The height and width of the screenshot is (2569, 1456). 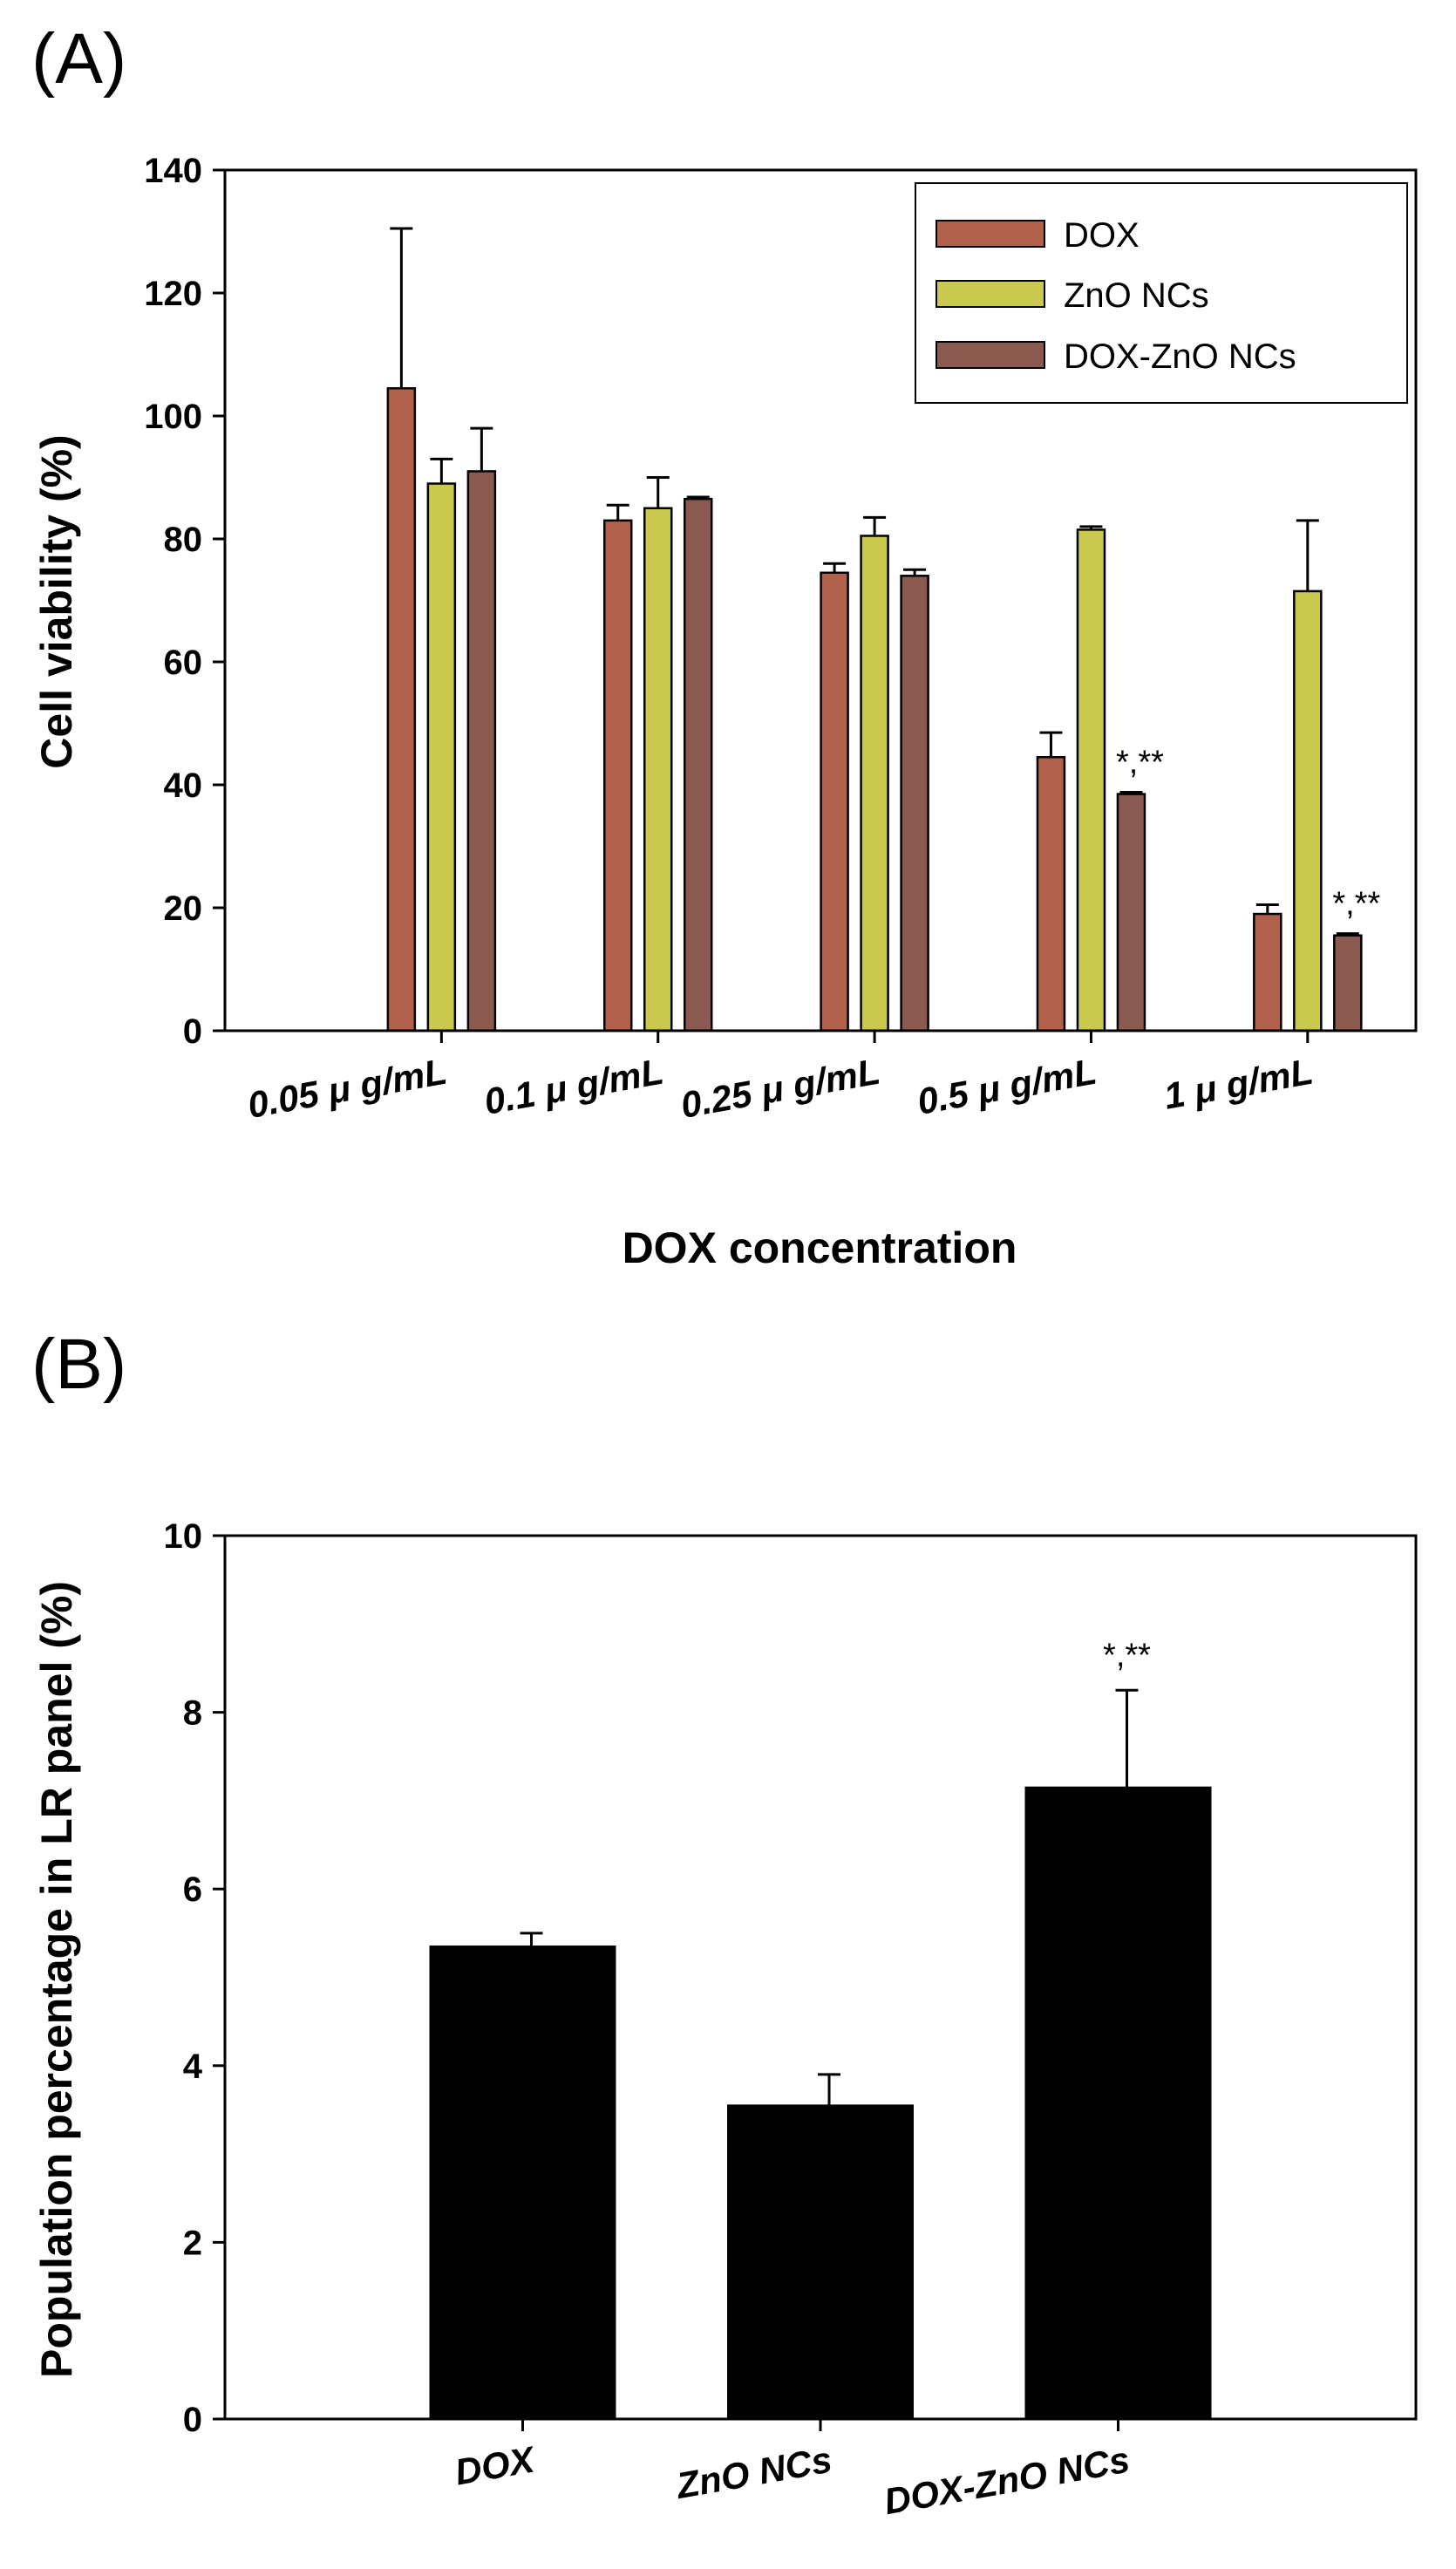 I want to click on bar-b-zno-ncs, so click(x=820, y=2262).